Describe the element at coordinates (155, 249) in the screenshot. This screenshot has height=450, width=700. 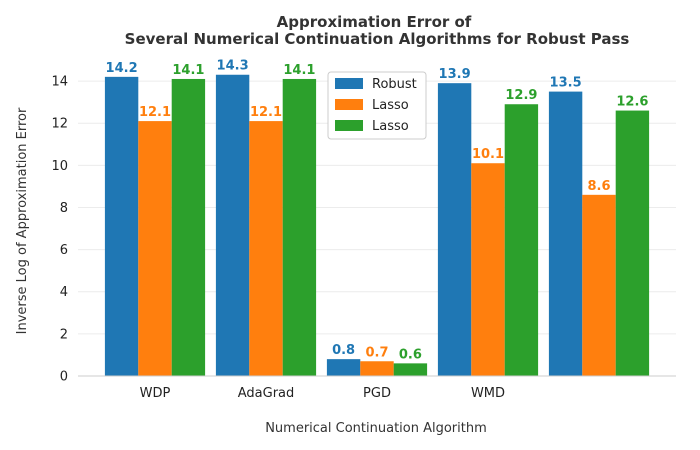
I see `bar-s1-c0` at that location.